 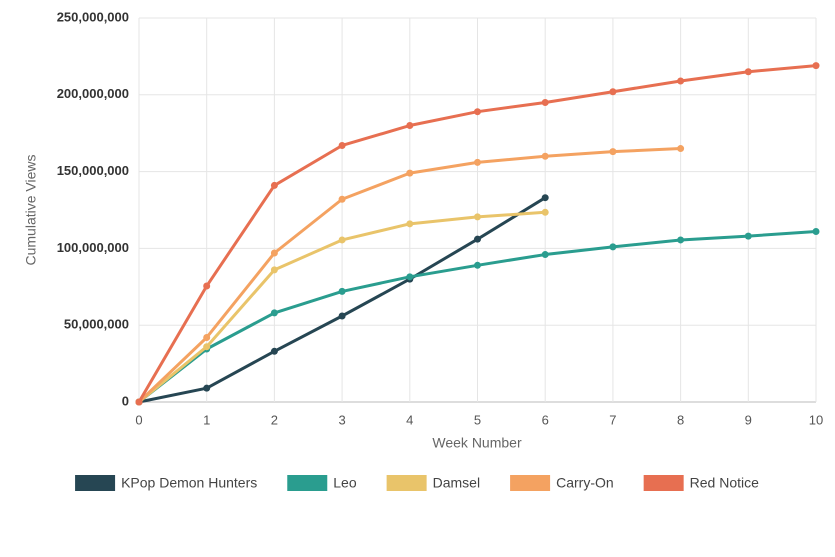 What do you see at coordinates (612, 419) in the screenshot?
I see `x-tick-label: 7` at bounding box center [612, 419].